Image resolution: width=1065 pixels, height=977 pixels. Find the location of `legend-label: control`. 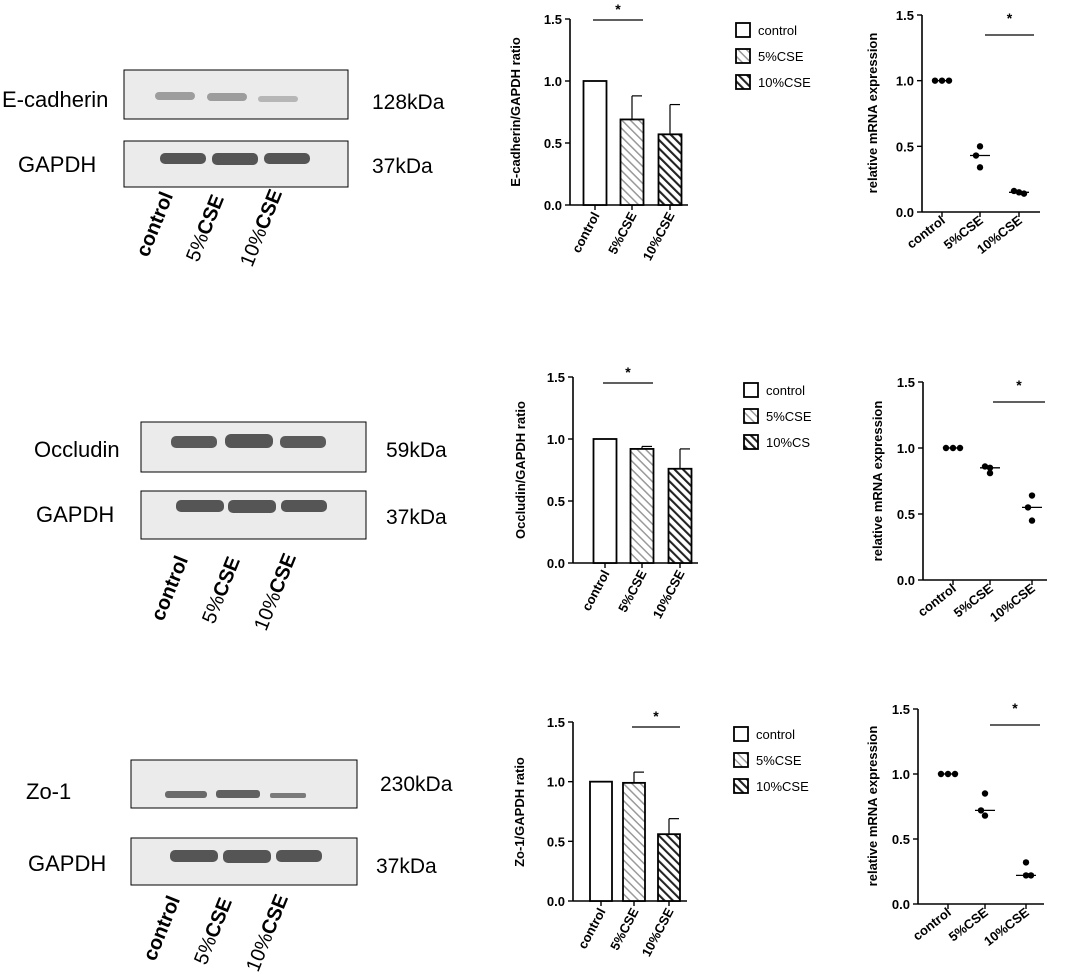

legend-label: control is located at coordinates (777, 30).